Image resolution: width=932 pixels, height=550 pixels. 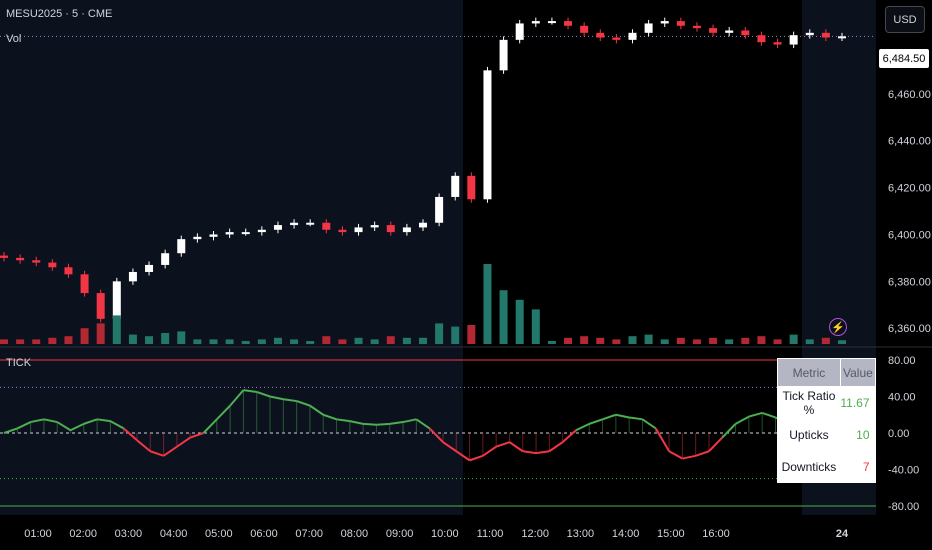 I want to click on currency-button: USD, so click(x=905, y=19).